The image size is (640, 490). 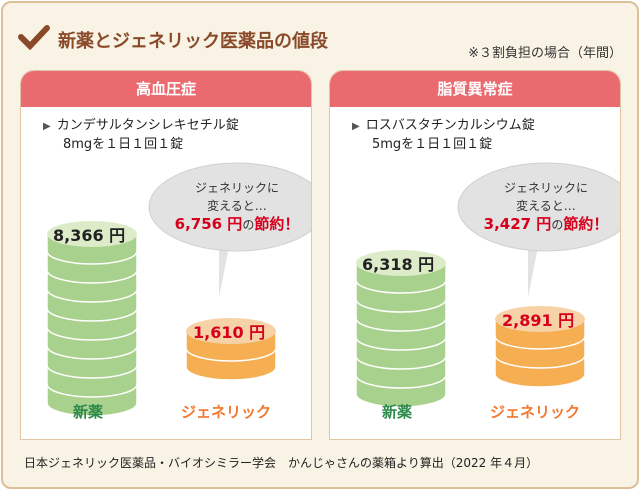 What do you see at coordinates (545, 53) in the screenshot?
I see `cost-note: ※３割負担の場合（年間）` at bounding box center [545, 53].